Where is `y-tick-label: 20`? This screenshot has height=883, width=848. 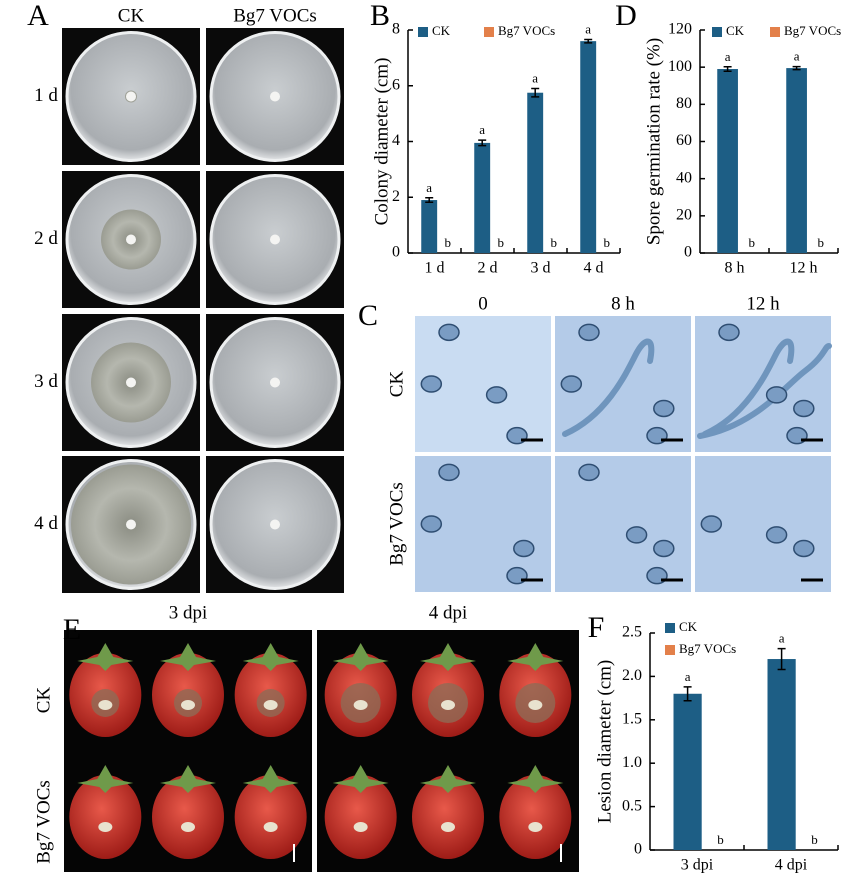 y-tick-label: 20 is located at coordinates (684, 215).